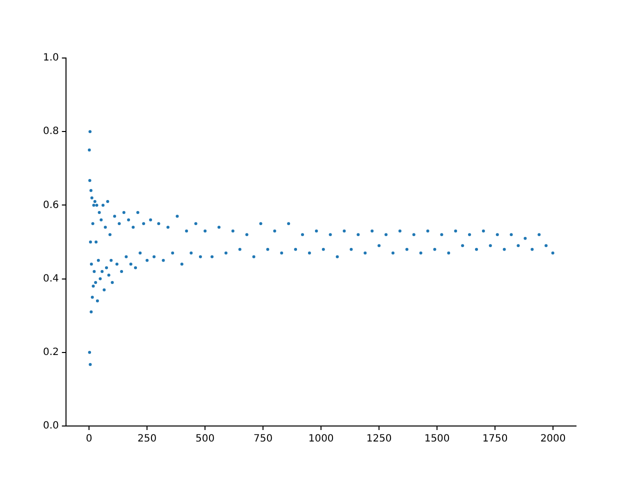 Image resolution: width=640 pixels, height=480 pixels. I want to click on x-tick-label: 1500, so click(437, 439).